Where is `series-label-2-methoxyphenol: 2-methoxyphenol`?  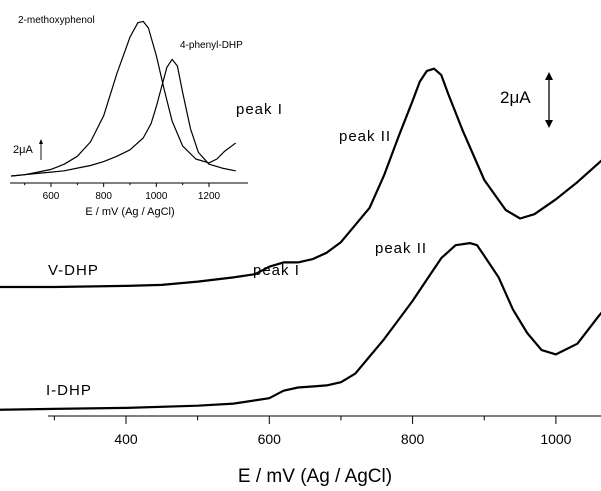 series-label-2-methoxyphenol: 2-methoxyphenol is located at coordinates (56, 20).